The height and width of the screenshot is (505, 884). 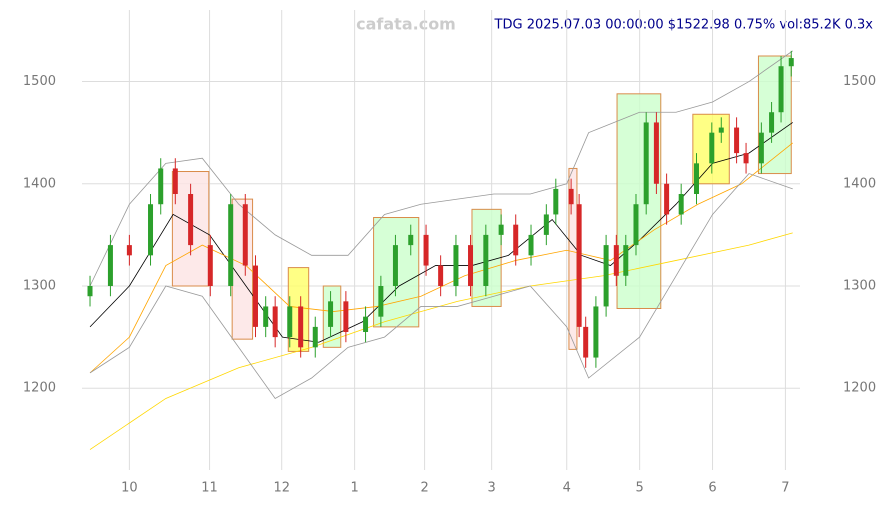 I want to click on y-tick-label-right: 1200, so click(x=859, y=388).